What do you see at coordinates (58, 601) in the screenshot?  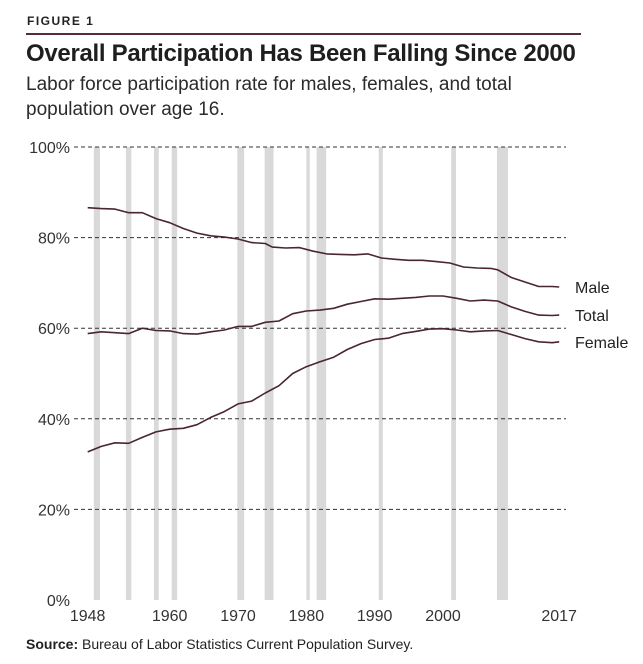 I see `y-tick-label: 0%` at bounding box center [58, 601].